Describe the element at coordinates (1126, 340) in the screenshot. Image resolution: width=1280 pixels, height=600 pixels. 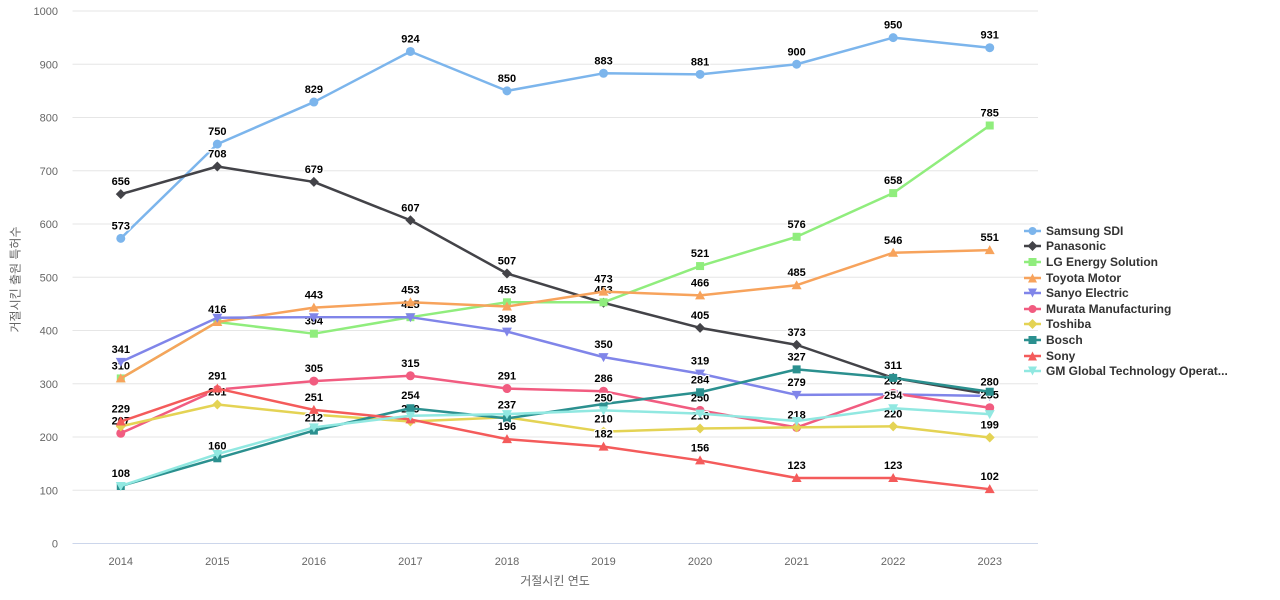
I see `legend-item-bosch: Bosch` at that location.